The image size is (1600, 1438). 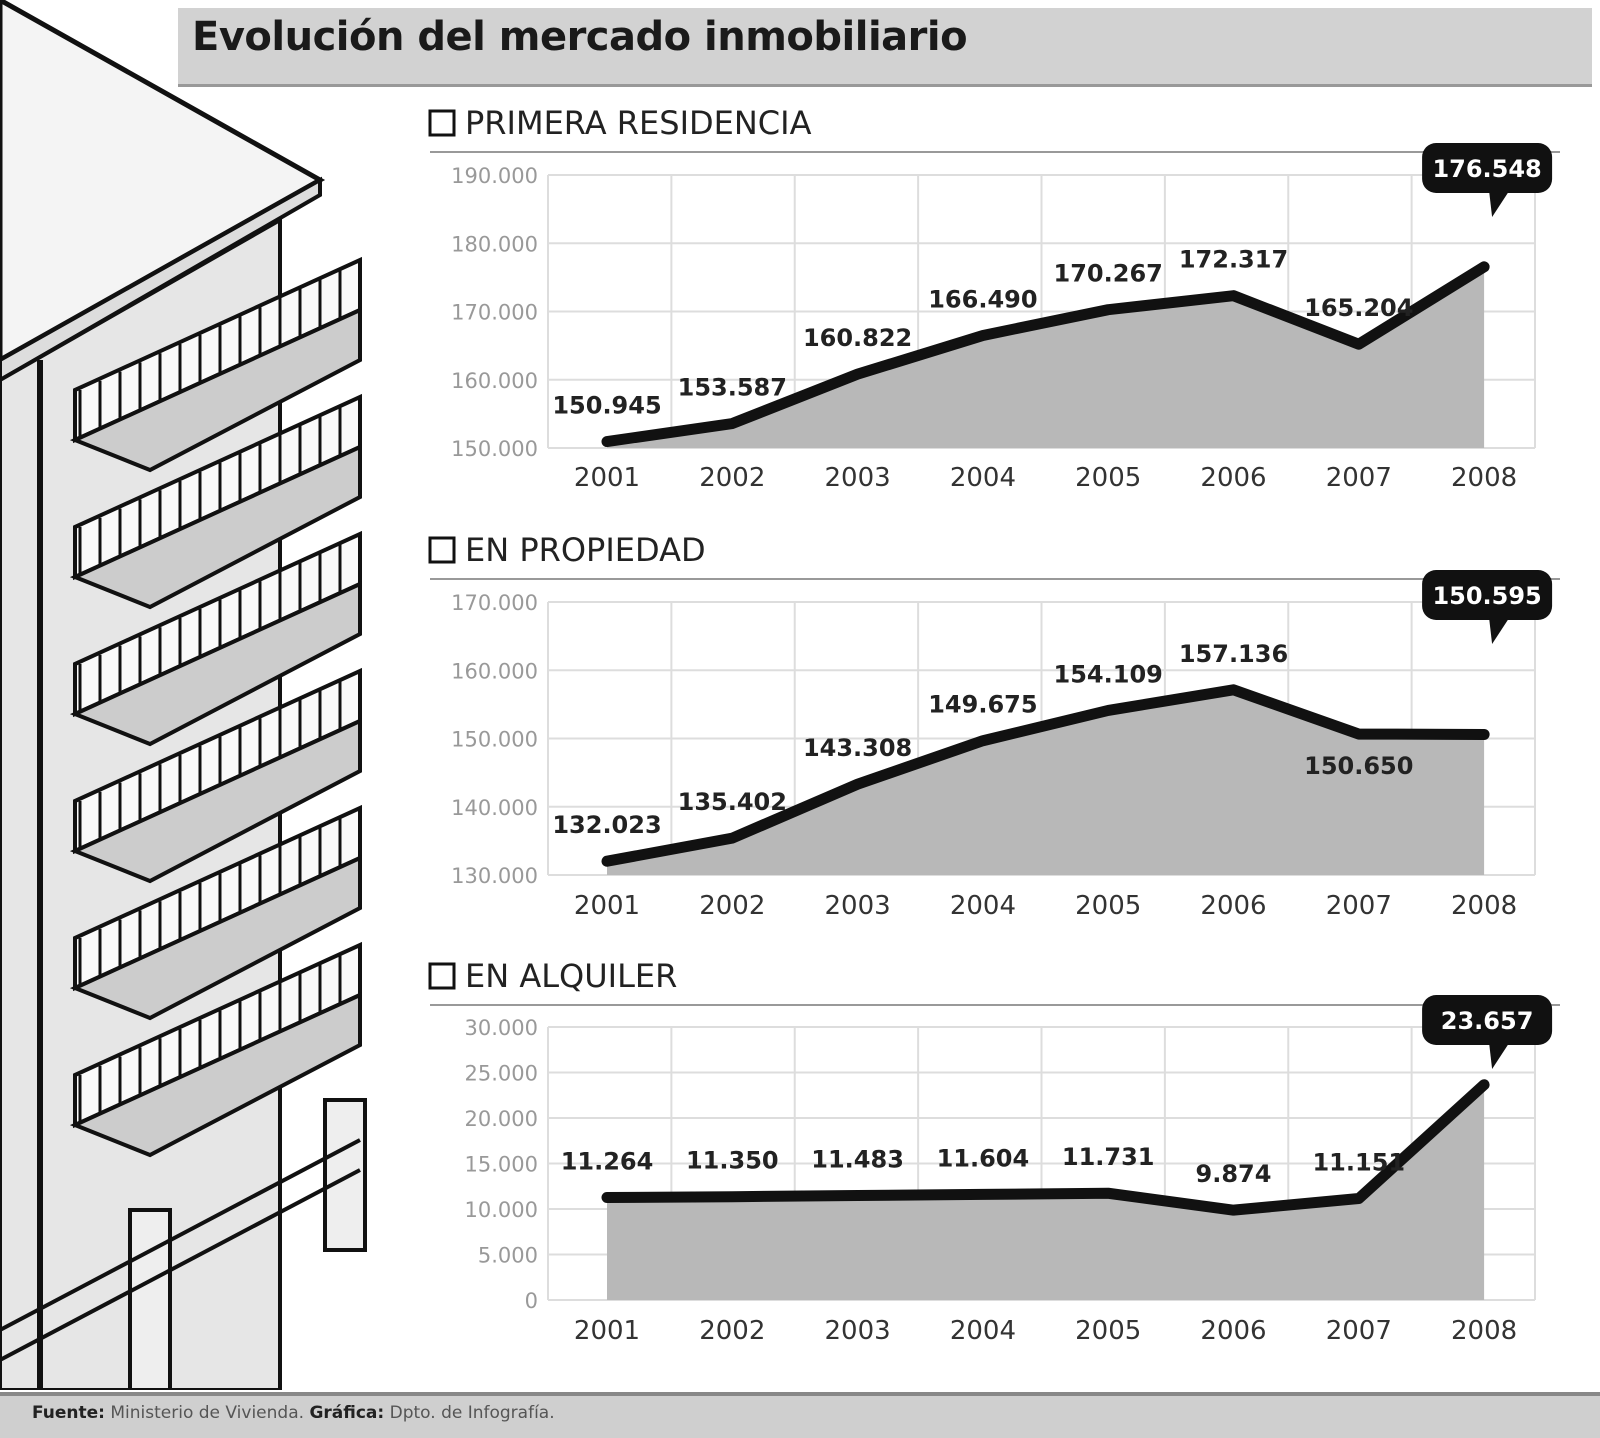 I want to click on title-band, so click(x=885, y=47).